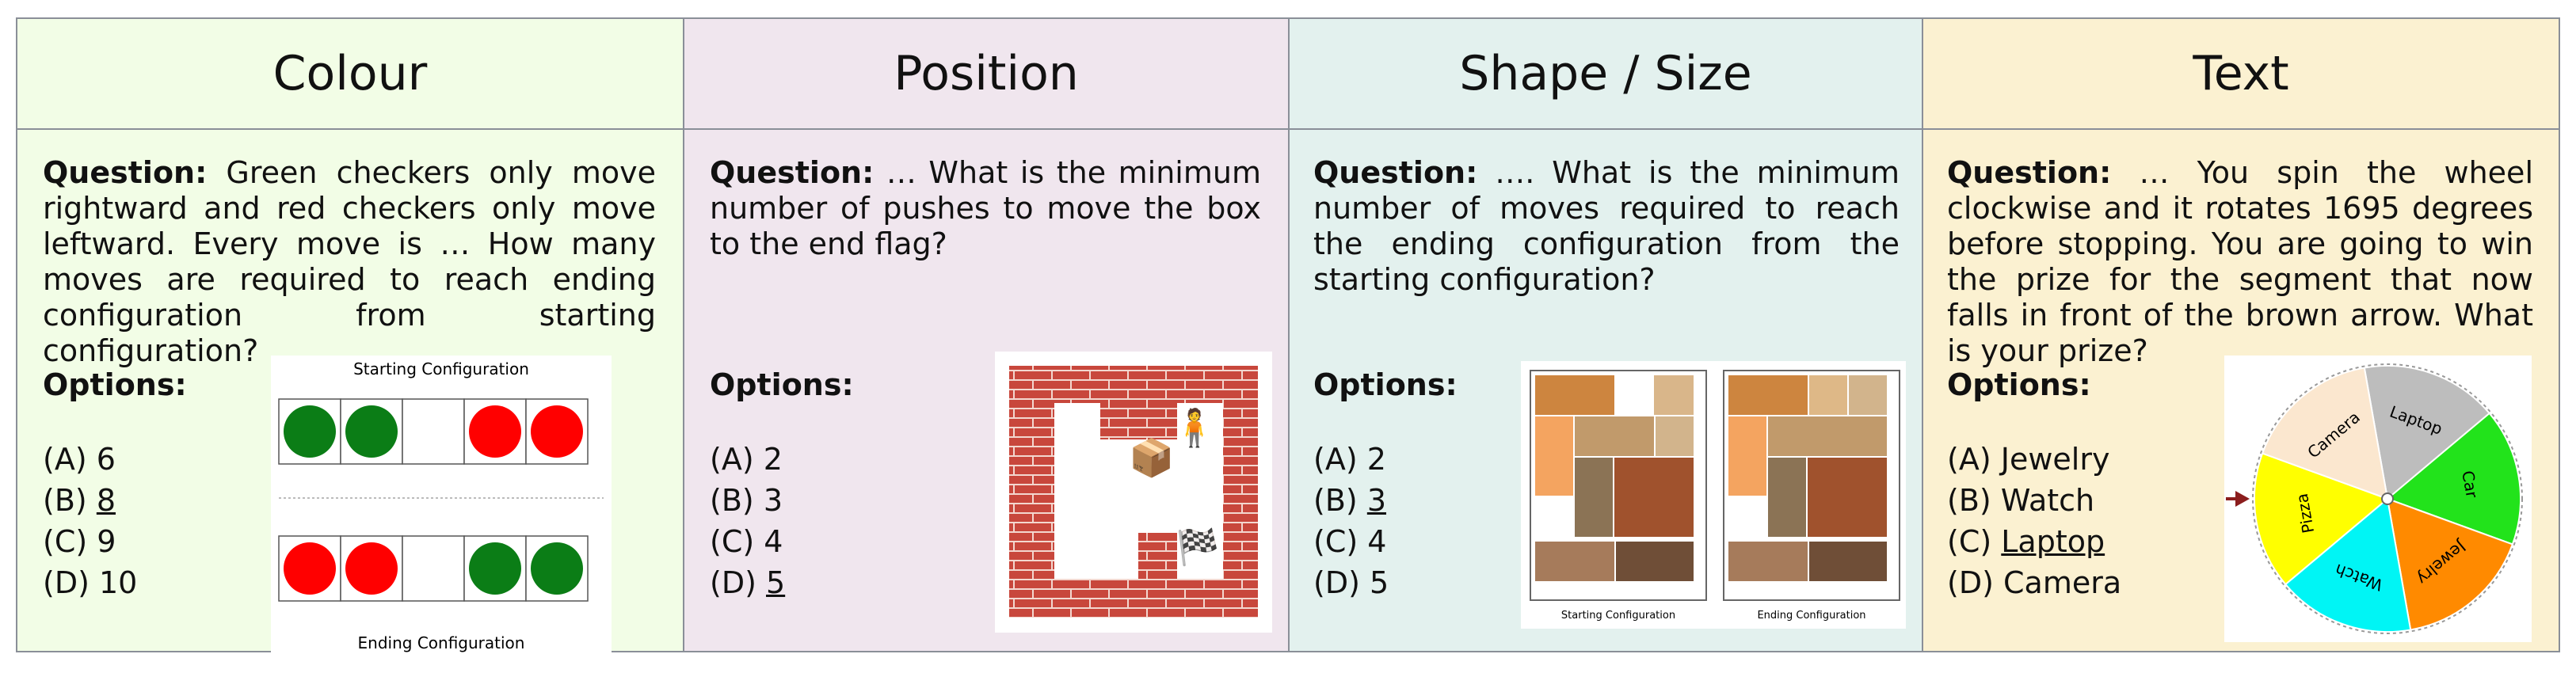 Image resolution: width=2576 pixels, height=673 pixels. I want to click on wheel-segment-jewelry, so click(2450, 564).